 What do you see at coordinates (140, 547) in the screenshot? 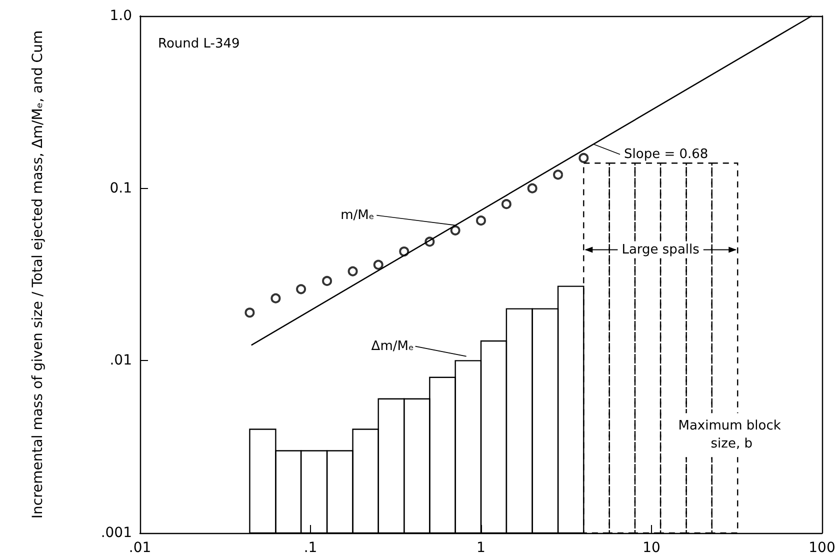
I see `x-tick-label: .01` at bounding box center [140, 547].